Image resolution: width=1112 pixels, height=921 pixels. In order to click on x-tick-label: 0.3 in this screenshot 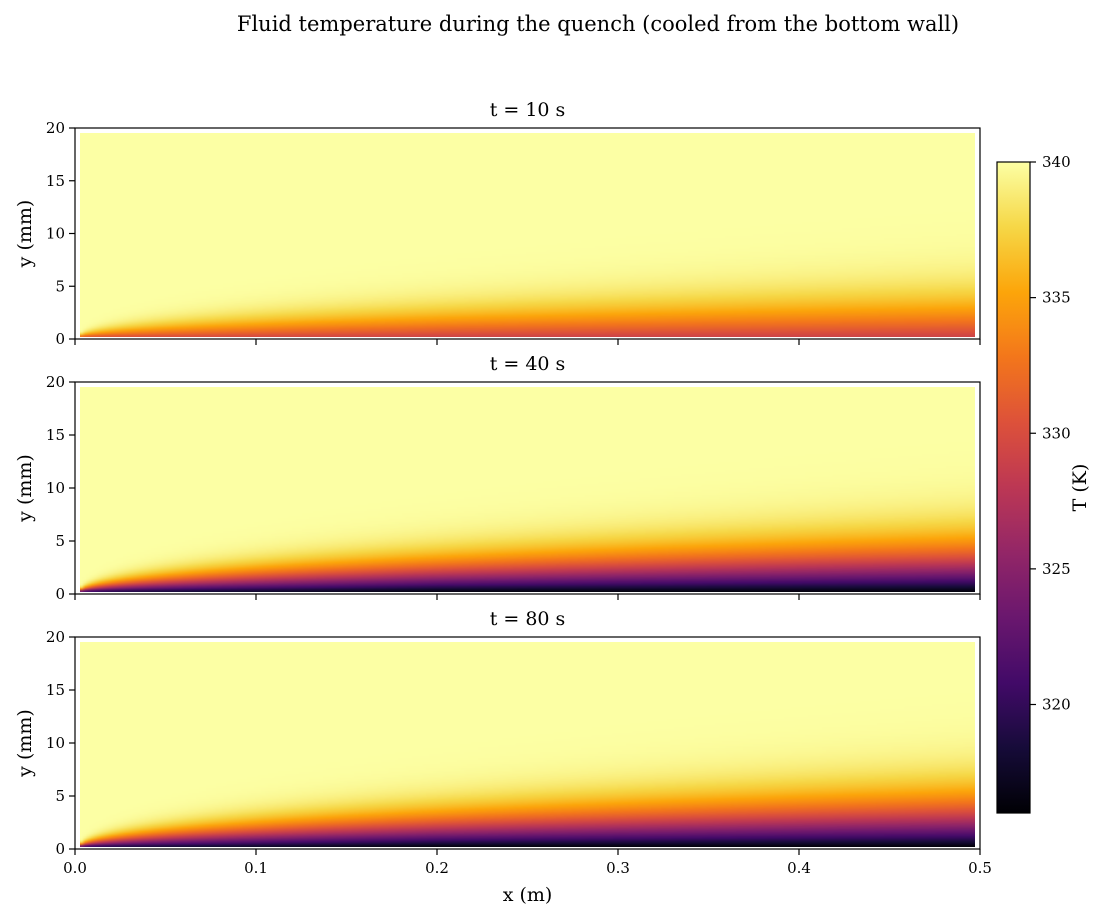, I will do `click(618, 868)`.